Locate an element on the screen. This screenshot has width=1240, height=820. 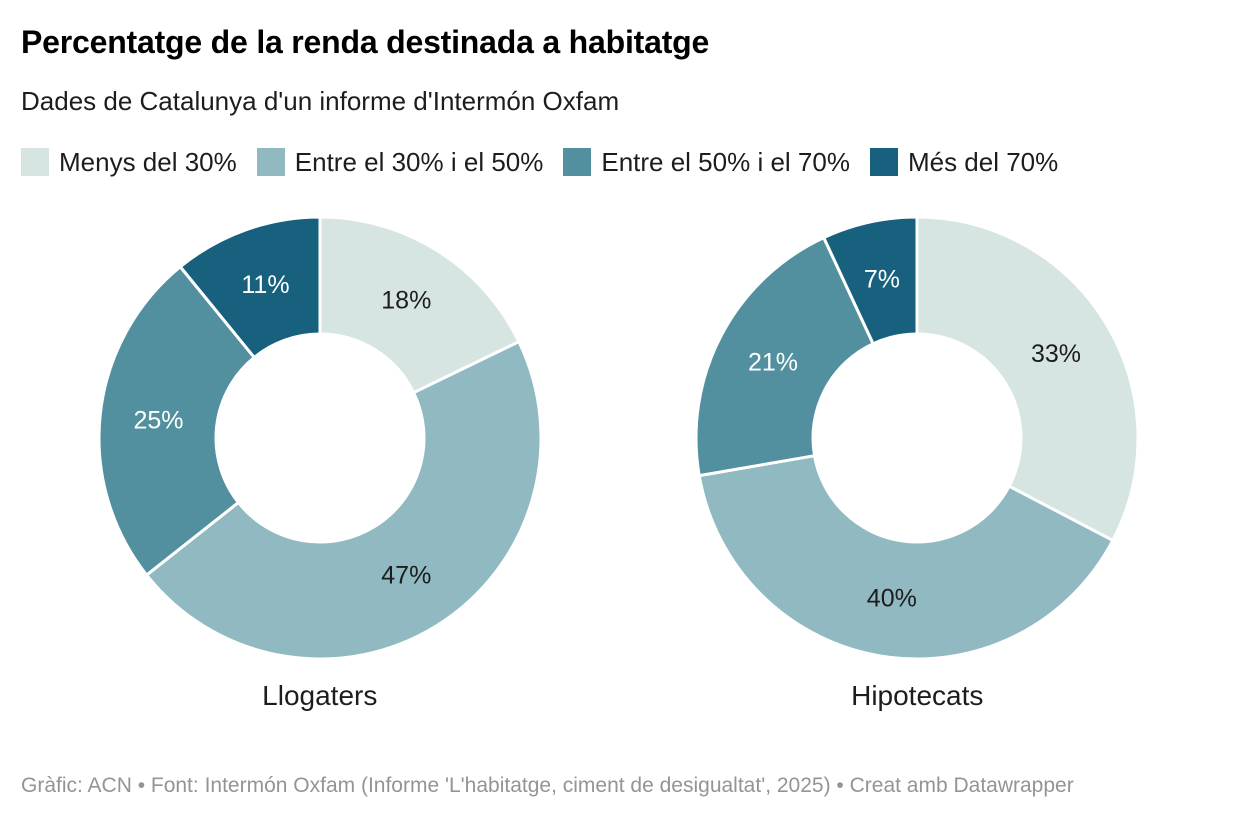
donut-slice-label: 21% is located at coordinates (773, 363).